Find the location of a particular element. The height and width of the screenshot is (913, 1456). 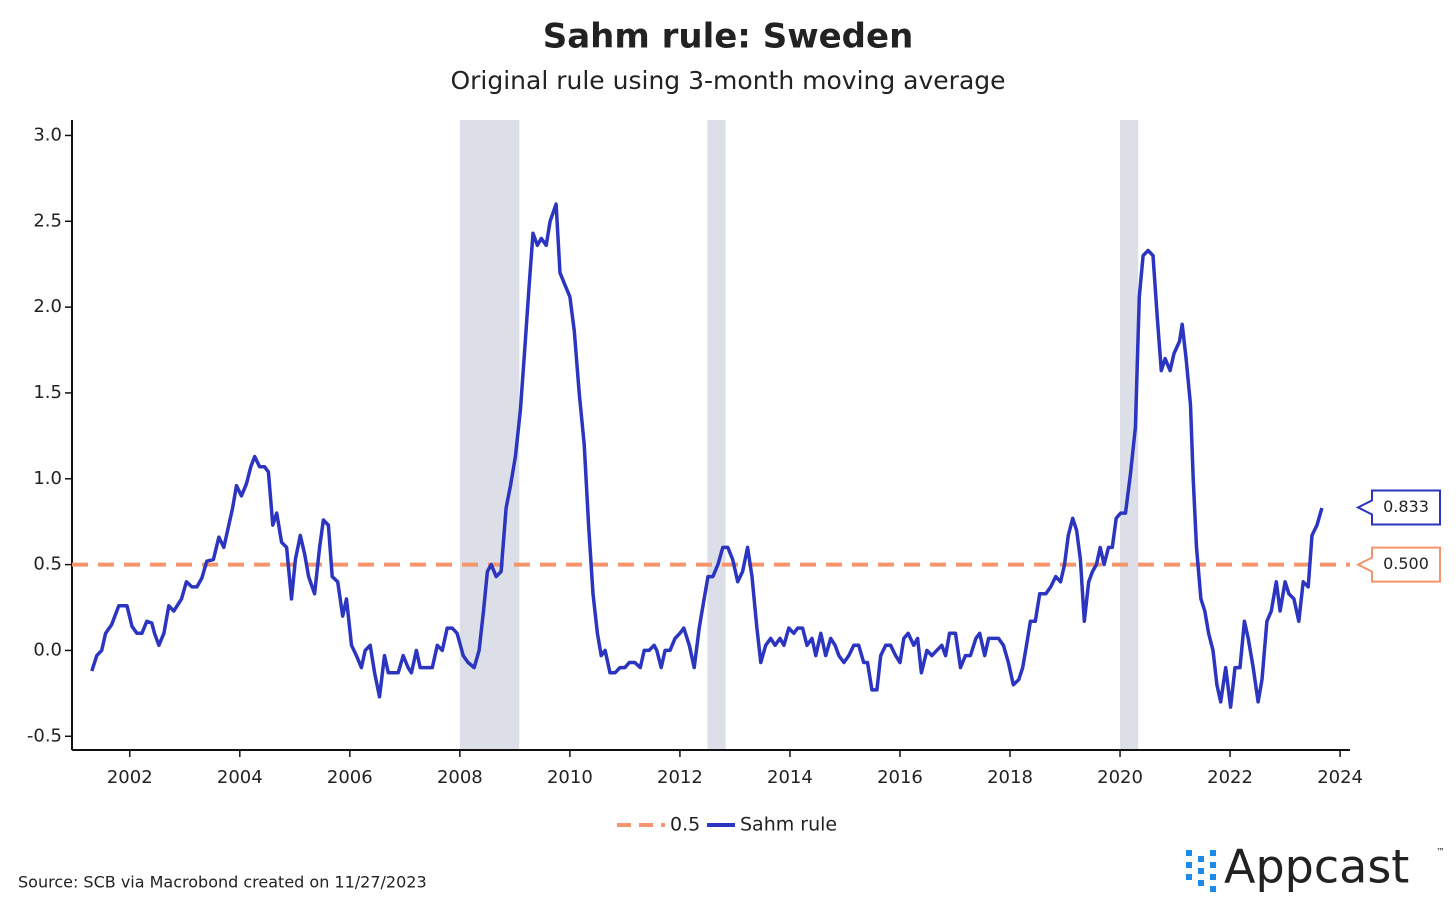

y-tick-label: 2.5 is located at coordinates (47, 220).